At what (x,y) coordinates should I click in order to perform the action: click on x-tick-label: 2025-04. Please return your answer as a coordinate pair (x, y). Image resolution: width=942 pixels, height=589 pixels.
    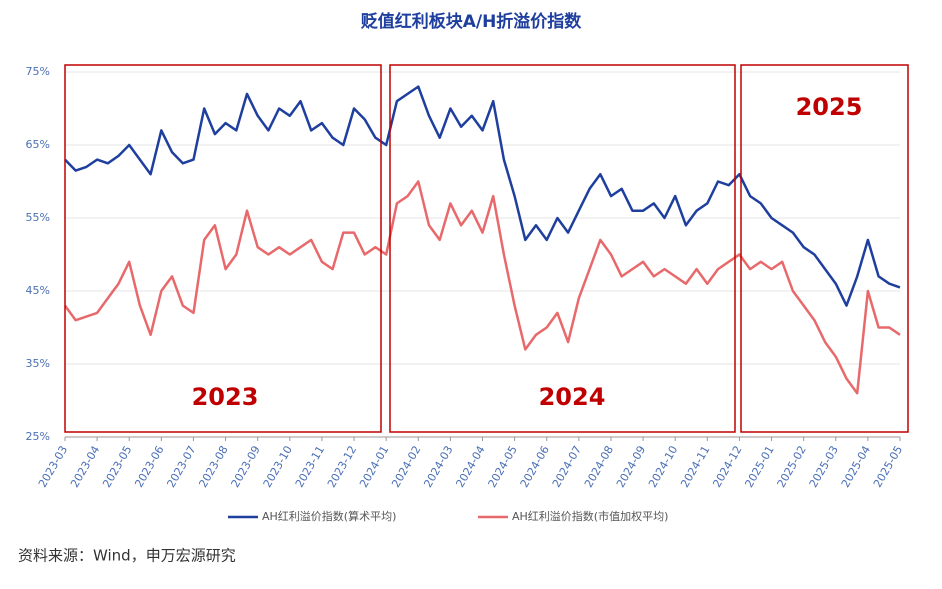
    Looking at the image, I should click on (856, 467).